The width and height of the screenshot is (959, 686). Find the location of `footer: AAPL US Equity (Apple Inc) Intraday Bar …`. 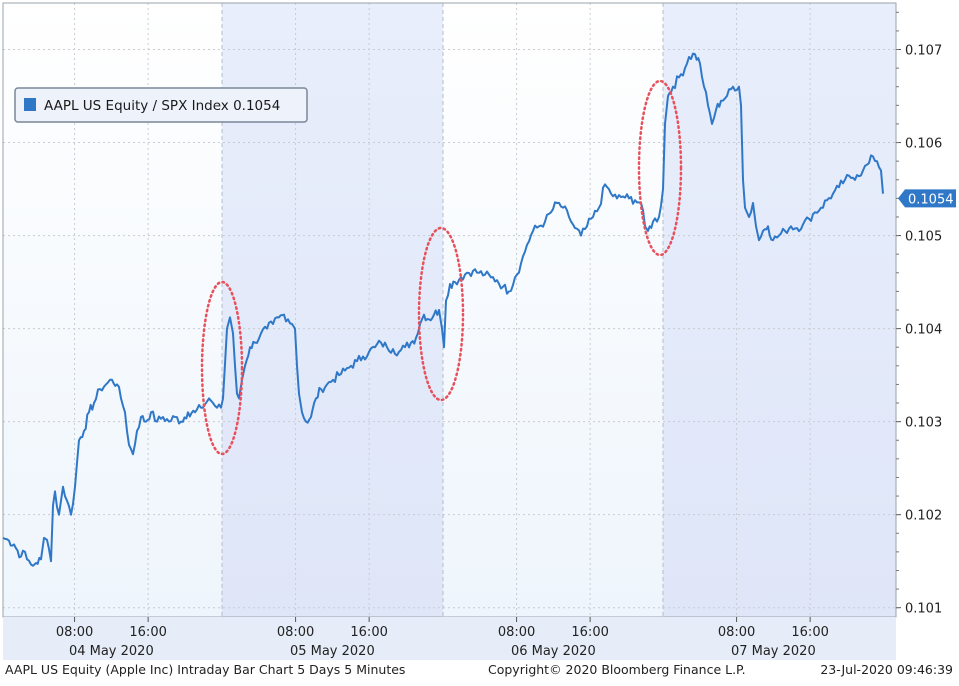

footer: AAPL US Equity (Apple Inc) Intraday Bar … is located at coordinates (479, 671).